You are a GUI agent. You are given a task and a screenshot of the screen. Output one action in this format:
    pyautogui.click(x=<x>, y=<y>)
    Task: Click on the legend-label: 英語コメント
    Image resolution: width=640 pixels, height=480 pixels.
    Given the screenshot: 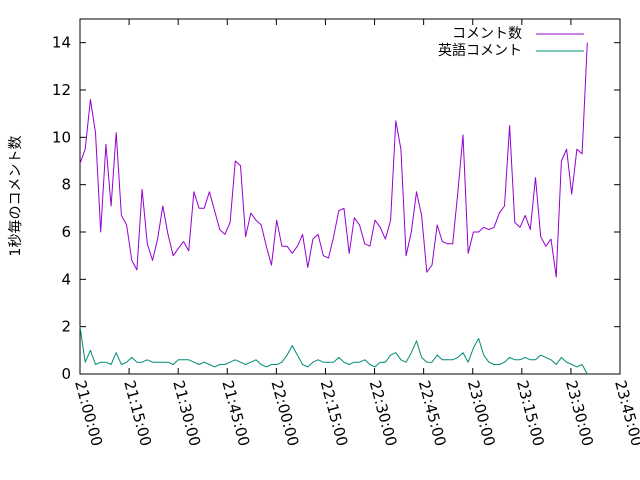 What is the action you would take?
    pyautogui.click(x=480, y=50)
    